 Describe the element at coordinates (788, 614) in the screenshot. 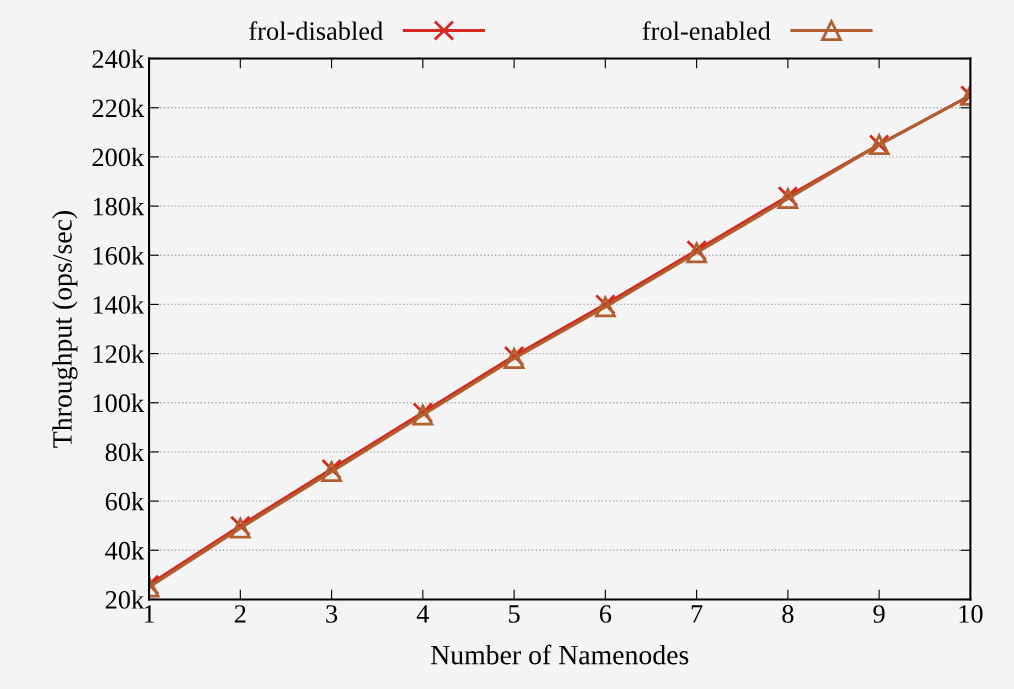

I see `x-tick-label: 8` at that location.